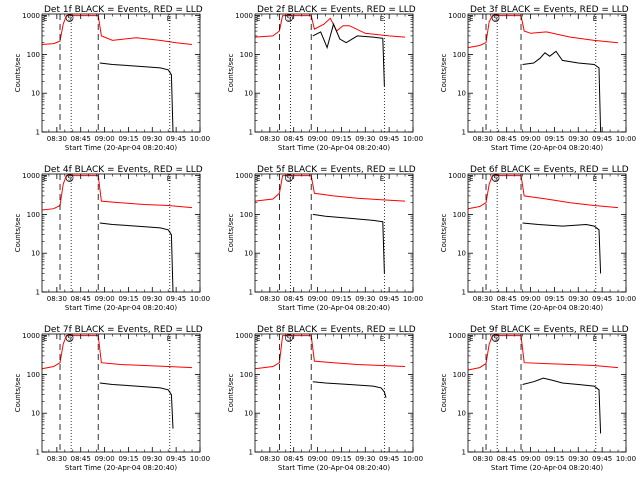  Describe the element at coordinates (123, 10) in the screenshot. I see `panel-title: Det 1f BLACK = Events, RED = LLD` at that location.